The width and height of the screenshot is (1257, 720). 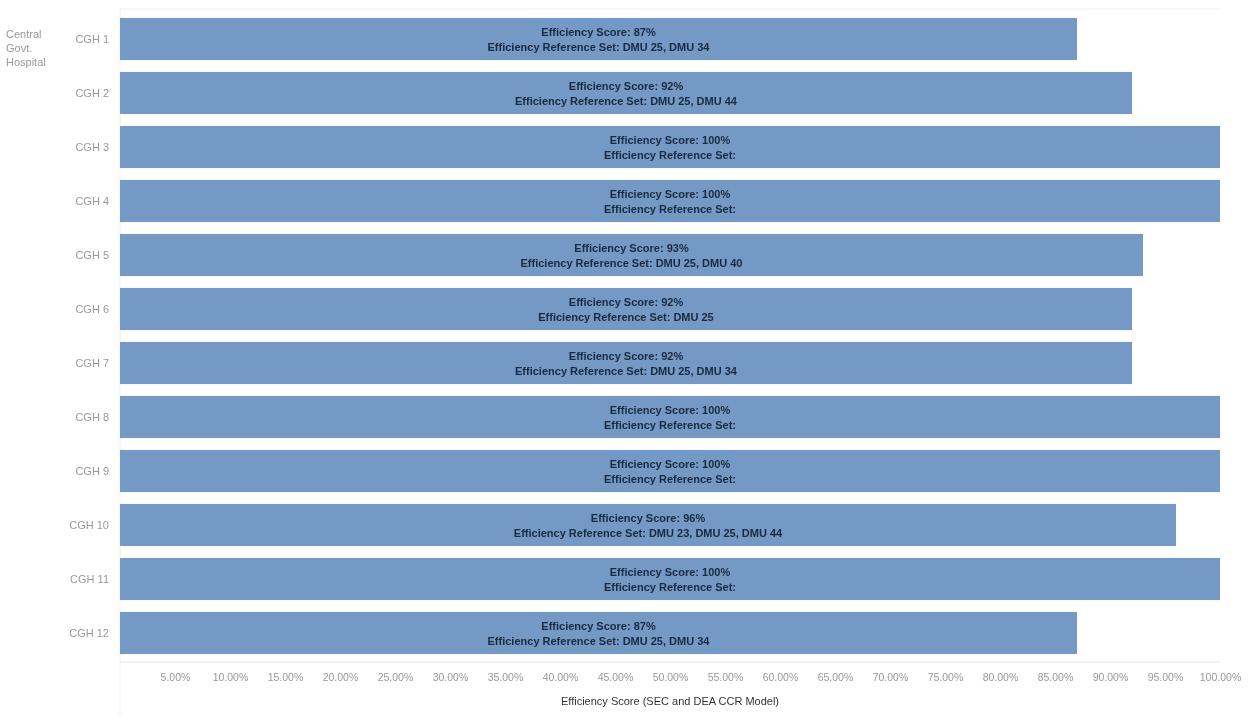 What do you see at coordinates (89, 524) in the screenshot?
I see `y-tick-label: CGH 10` at bounding box center [89, 524].